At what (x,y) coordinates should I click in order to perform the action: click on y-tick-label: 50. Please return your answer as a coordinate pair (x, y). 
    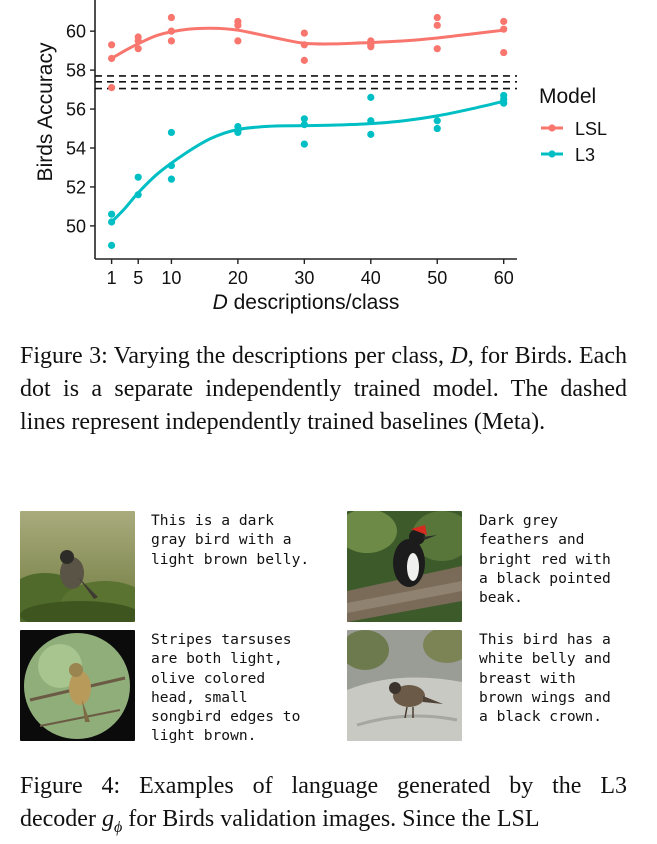
    Looking at the image, I should click on (76, 226).